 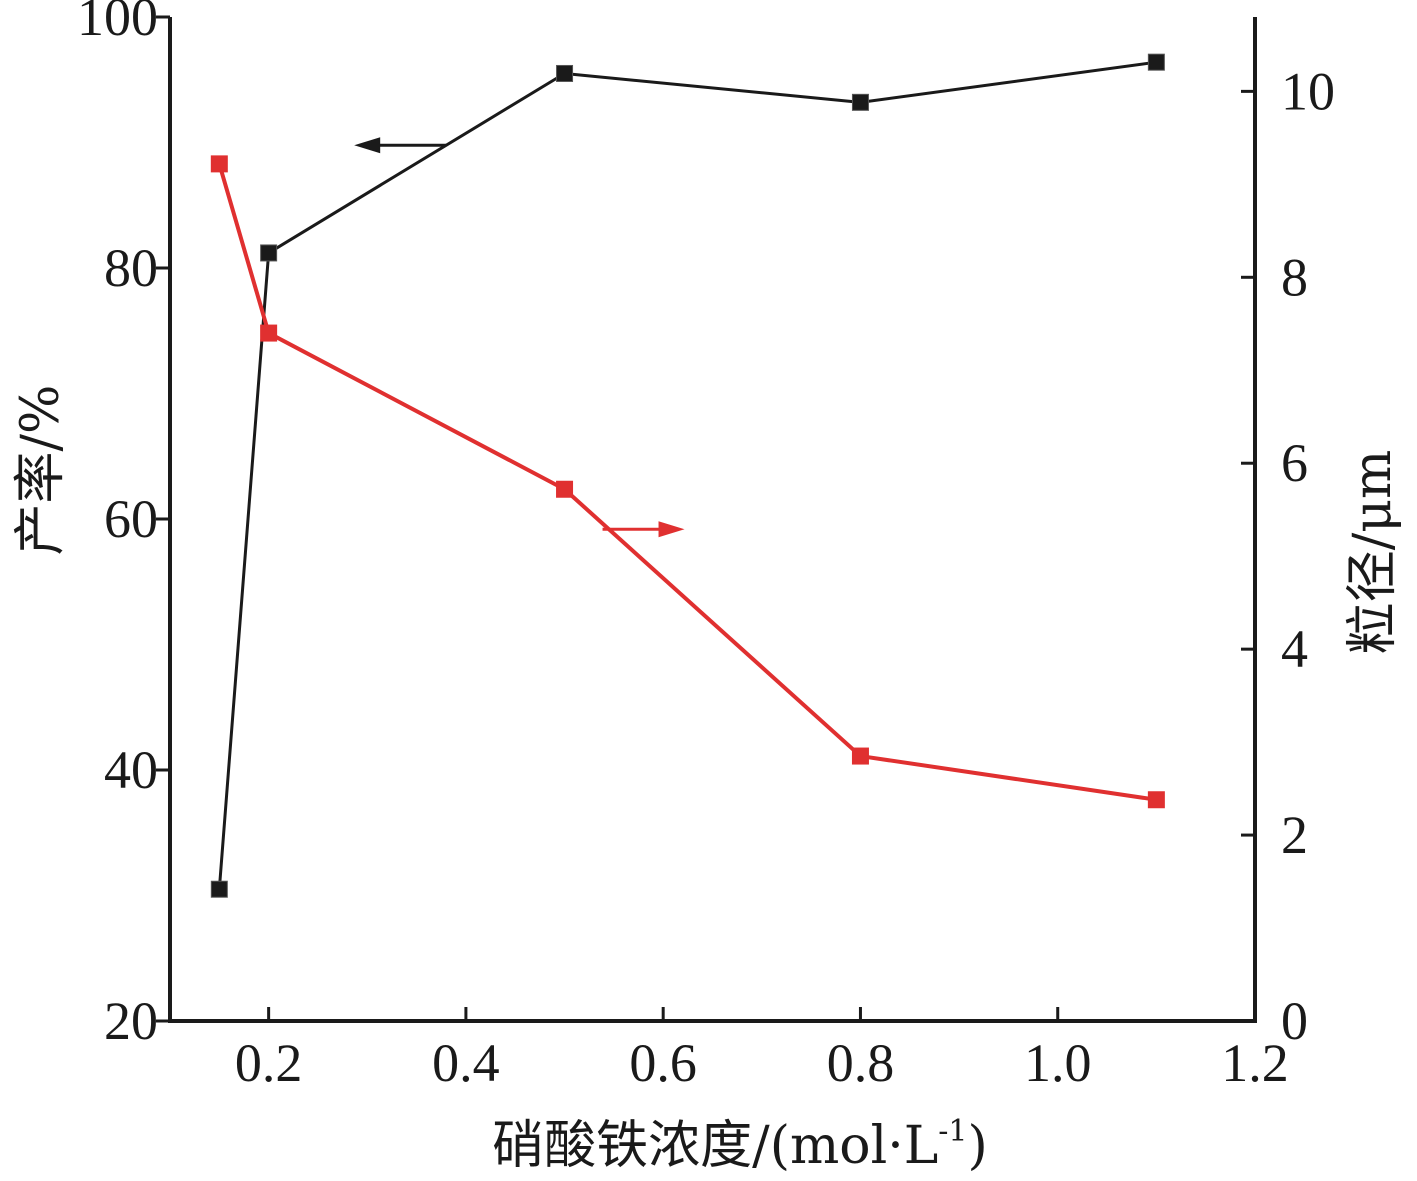 What do you see at coordinates (519, 337) in the screenshot?
I see `arrows` at bounding box center [519, 337].